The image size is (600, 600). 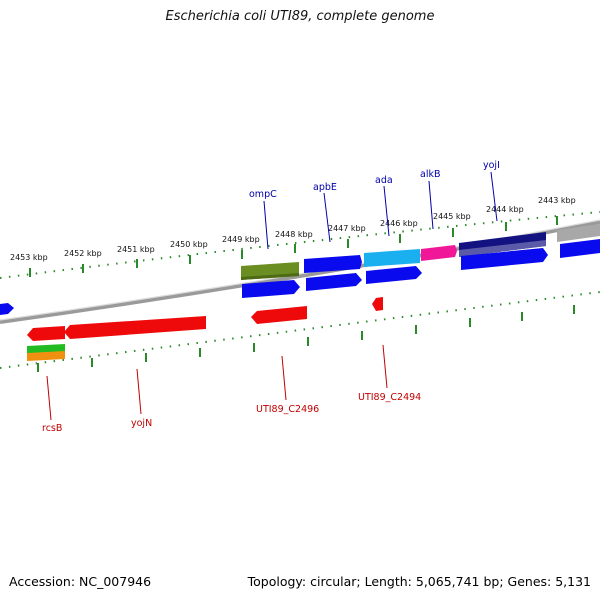 I want to click on gene-UTI89_C2496, so click(x=279, y=315).